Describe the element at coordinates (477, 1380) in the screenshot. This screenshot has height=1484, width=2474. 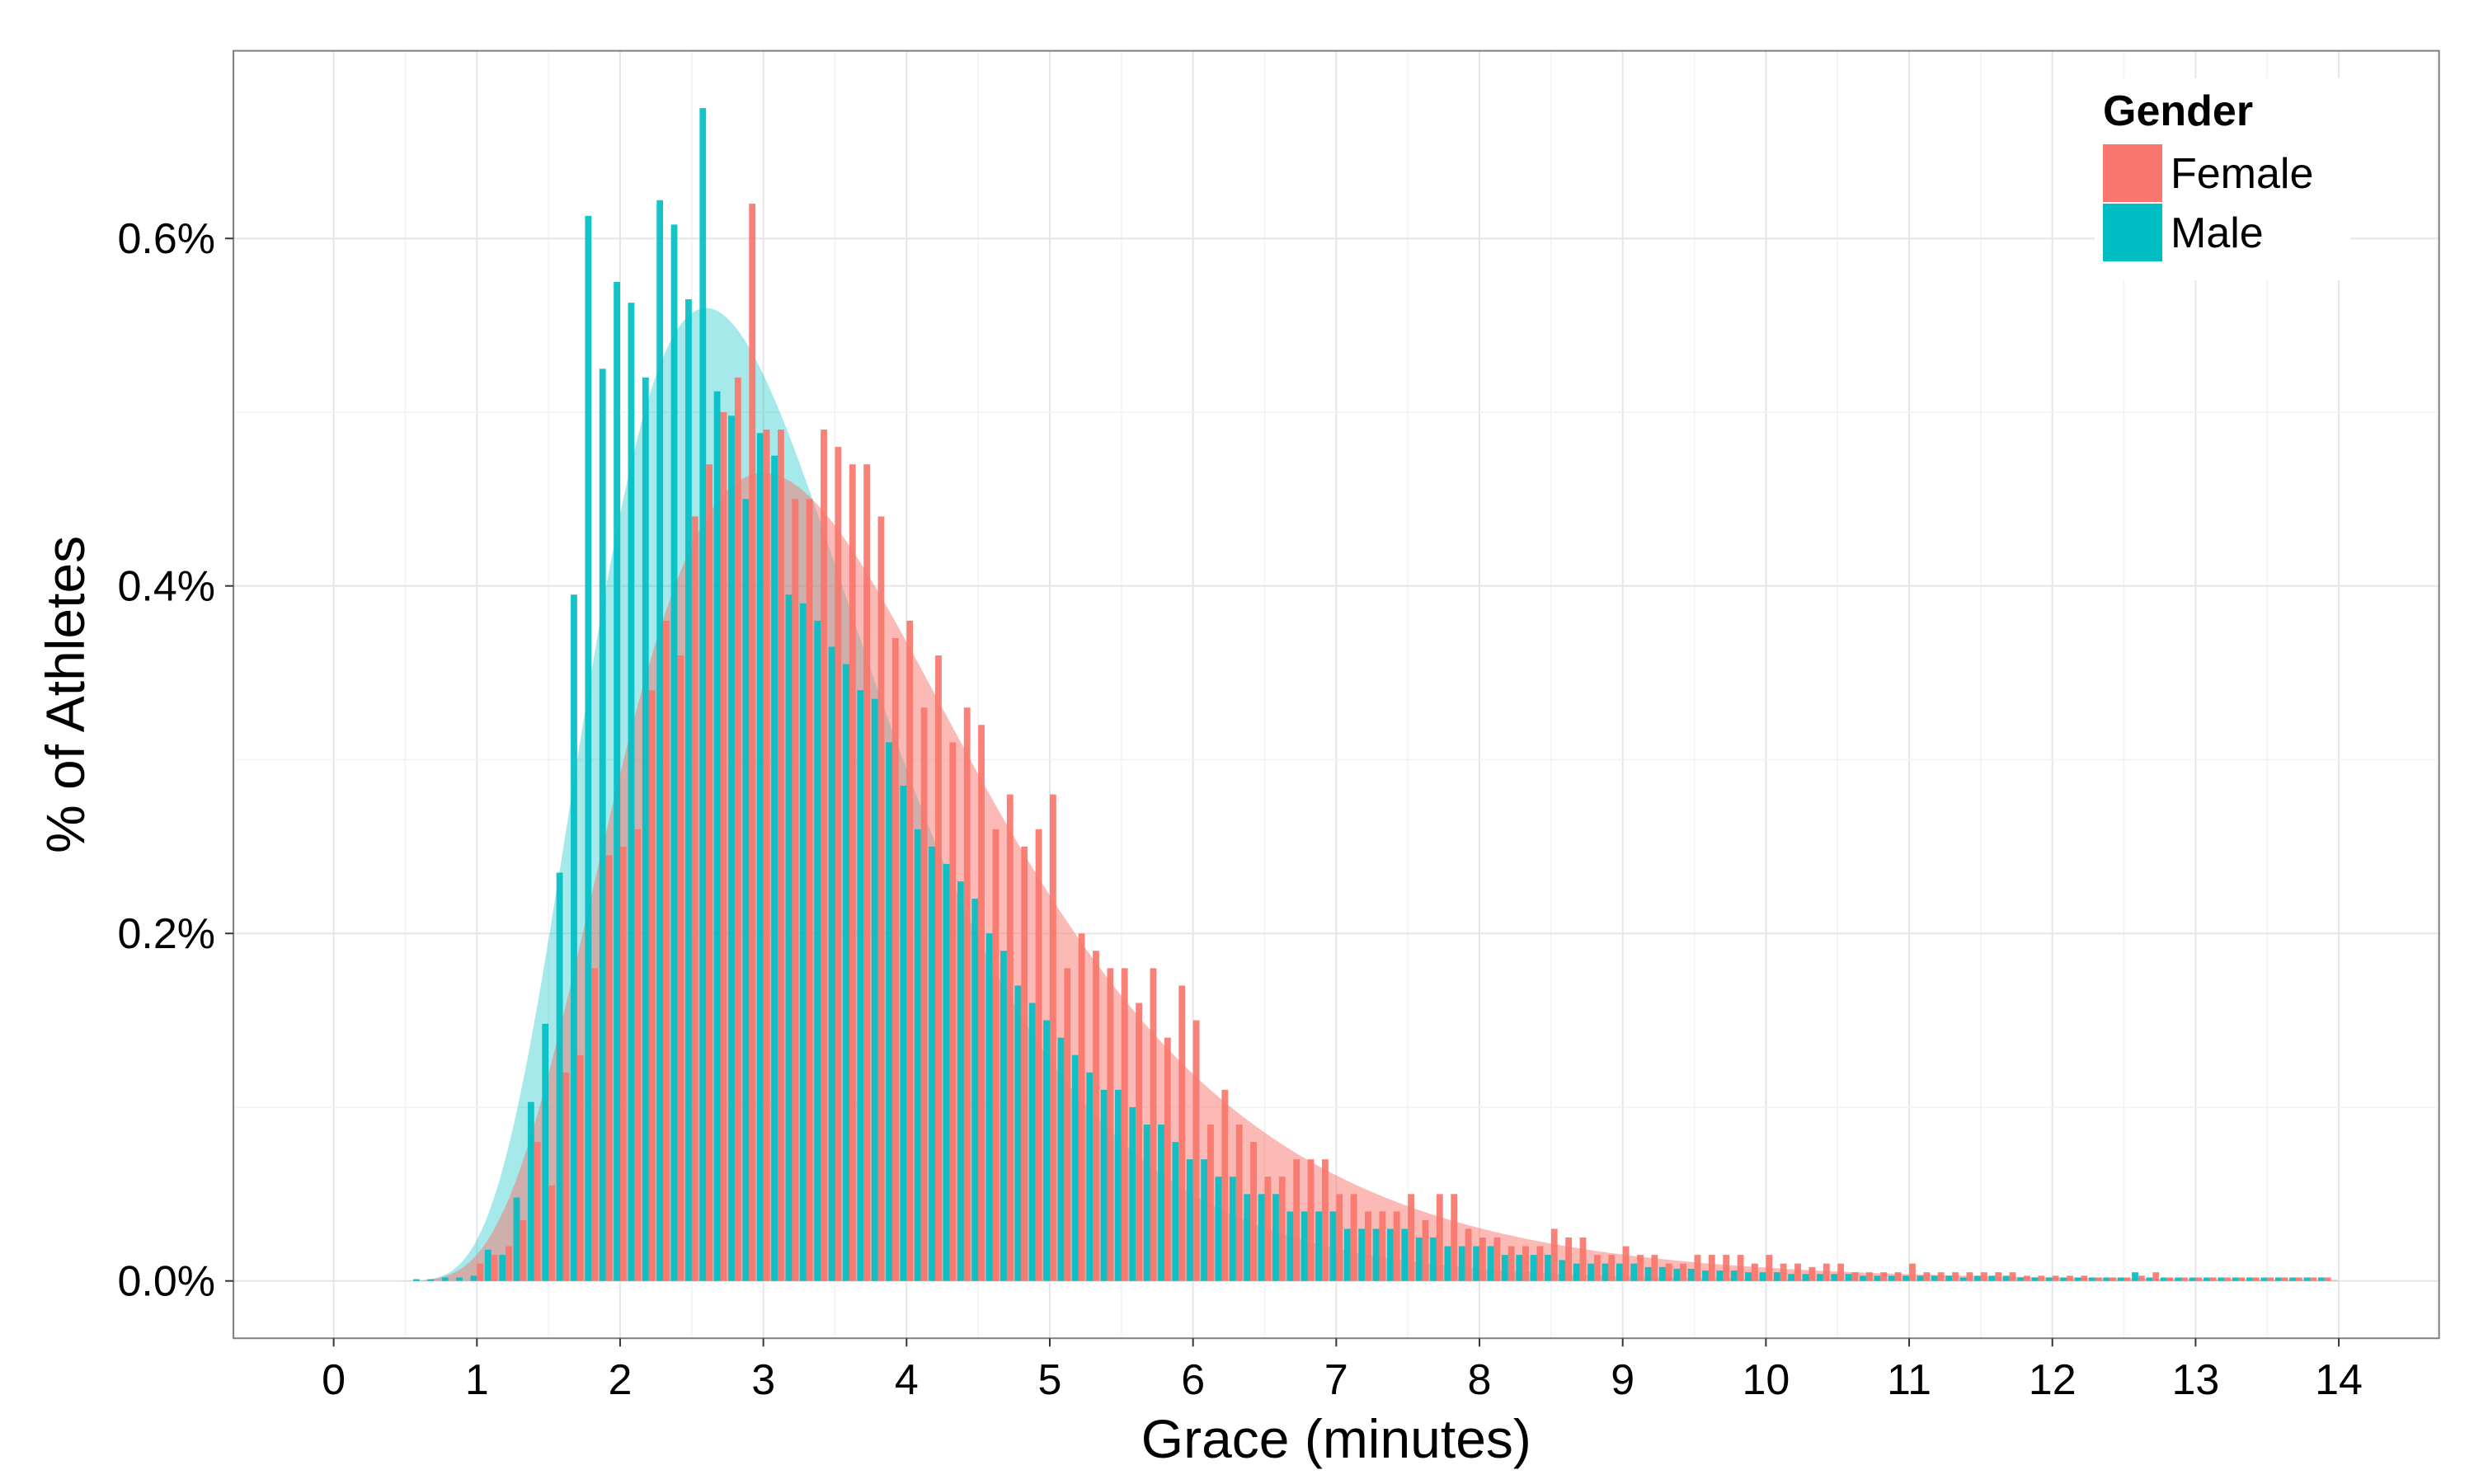
I see `x-tick-label: 1` at that location.